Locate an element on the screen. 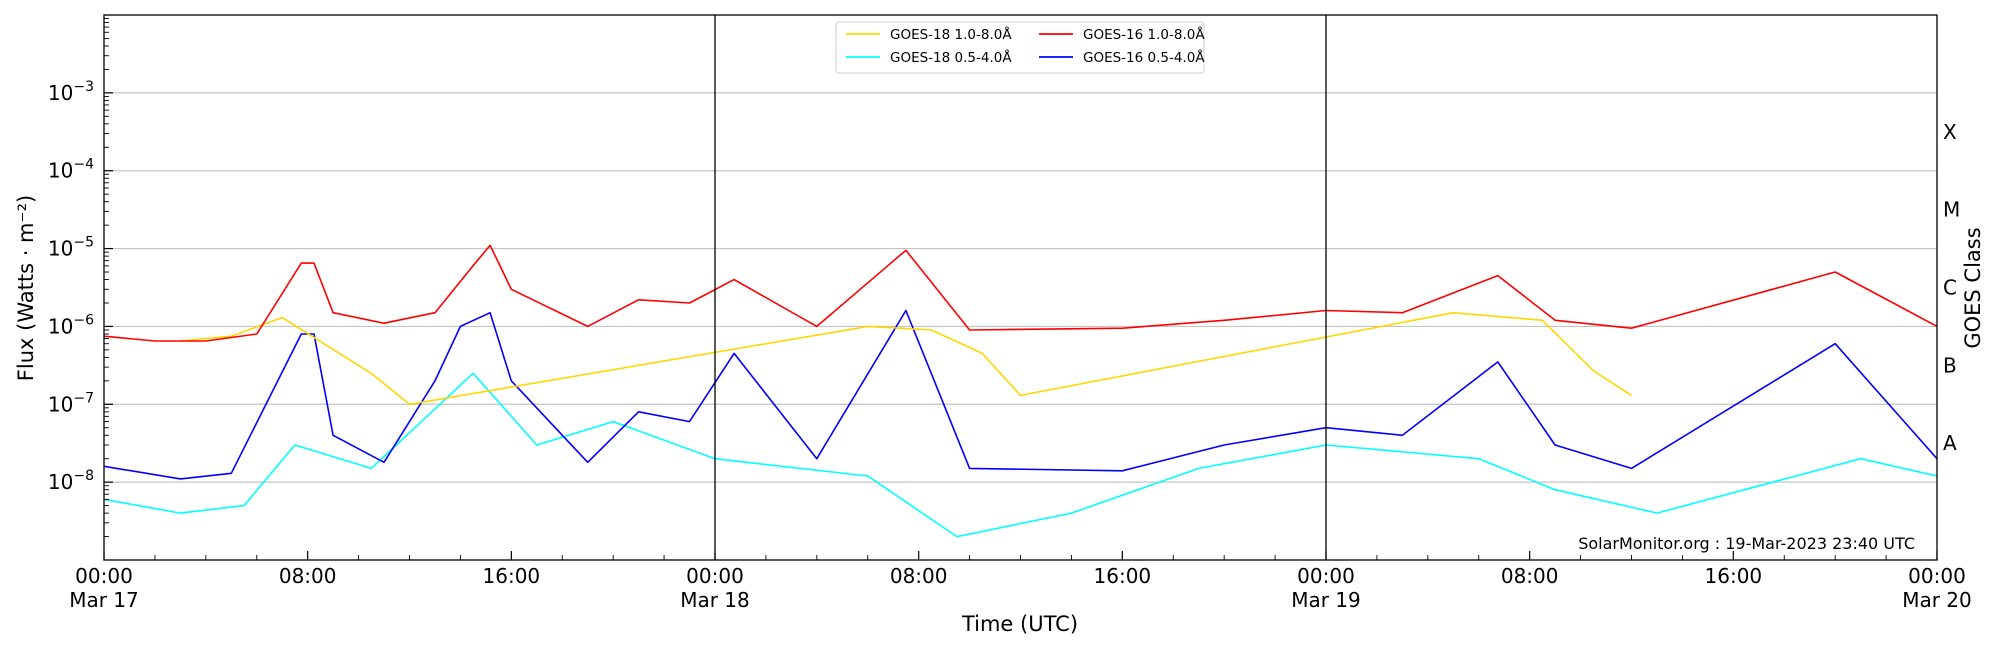 The image size is (2000, 650). x-tick-date: Mar 17 is located at coordinates (104, 600).